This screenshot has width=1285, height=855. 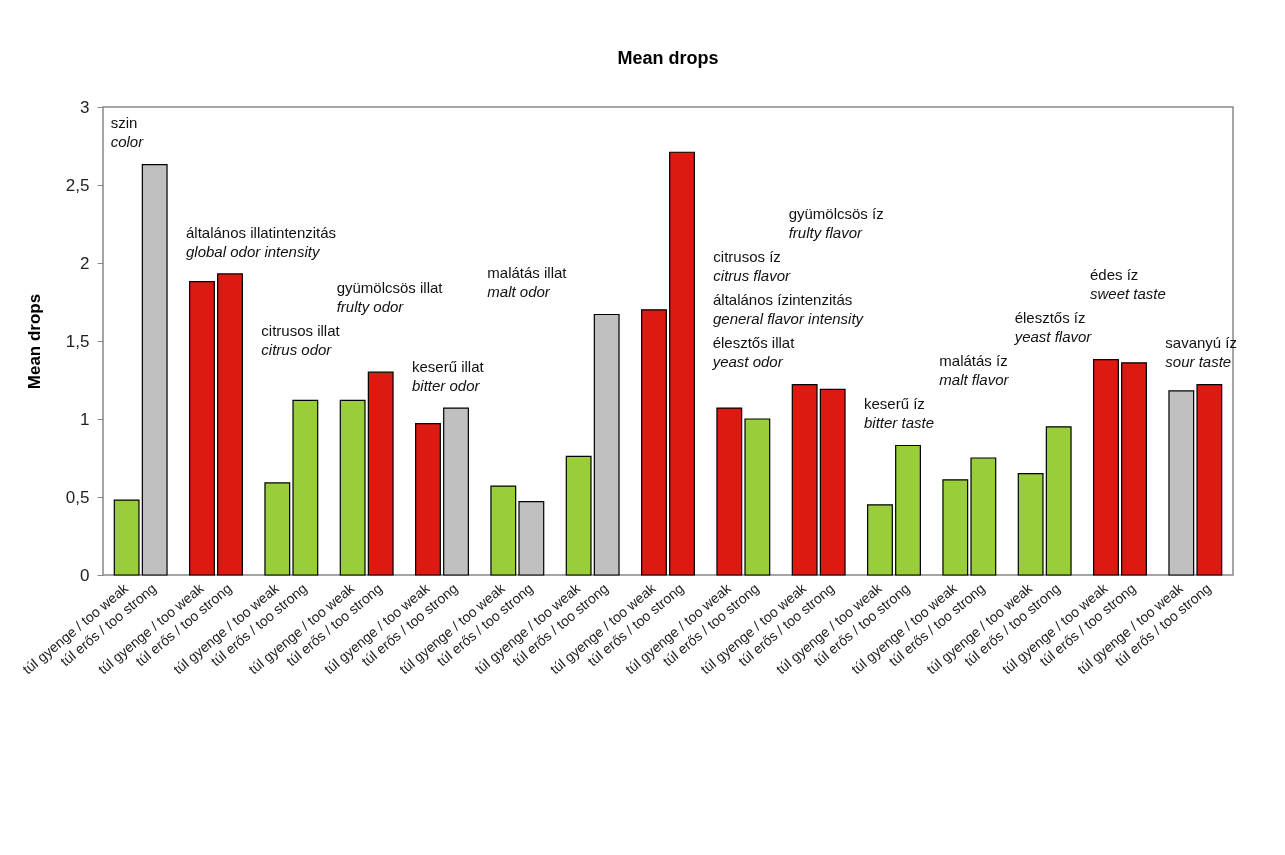 I want to click on text: szin color, so click(x=127, y=132).